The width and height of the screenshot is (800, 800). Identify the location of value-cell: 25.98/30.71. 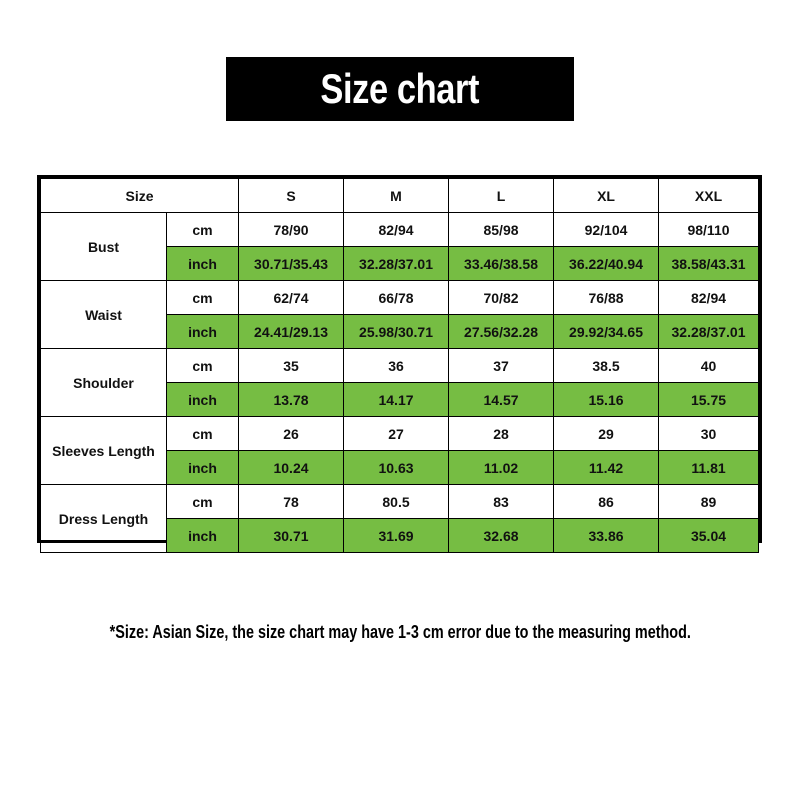
(396, 331).